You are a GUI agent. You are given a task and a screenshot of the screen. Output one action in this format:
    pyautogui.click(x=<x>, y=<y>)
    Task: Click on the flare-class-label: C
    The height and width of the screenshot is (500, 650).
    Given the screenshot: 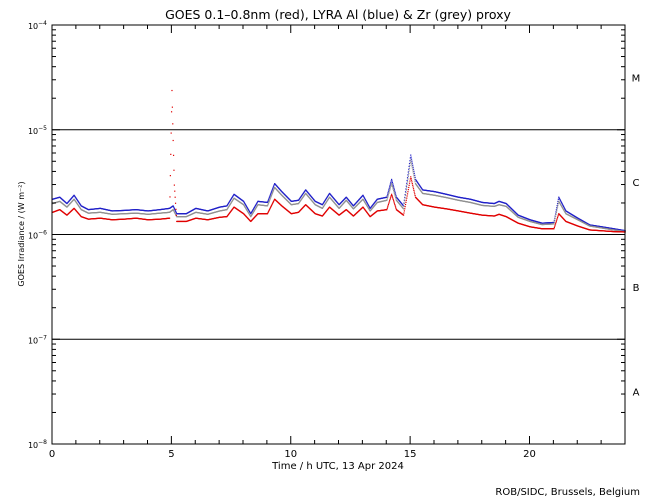 What is the action you would take?
    pyautogui.click(x=636, y=183)
    